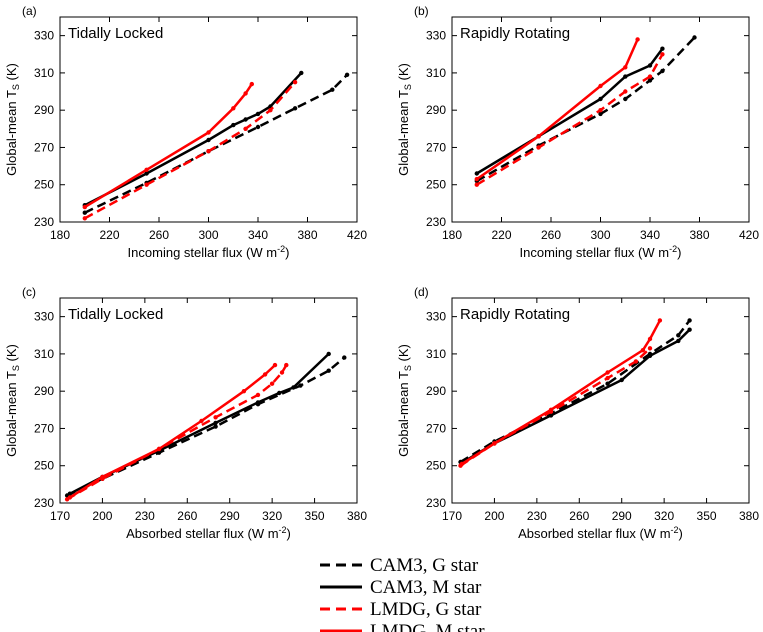  What do you see at coordinates (399, 565) in the screenshot?
I see `legend-entry: CAM3, G star` at bounding box center [399, 565].